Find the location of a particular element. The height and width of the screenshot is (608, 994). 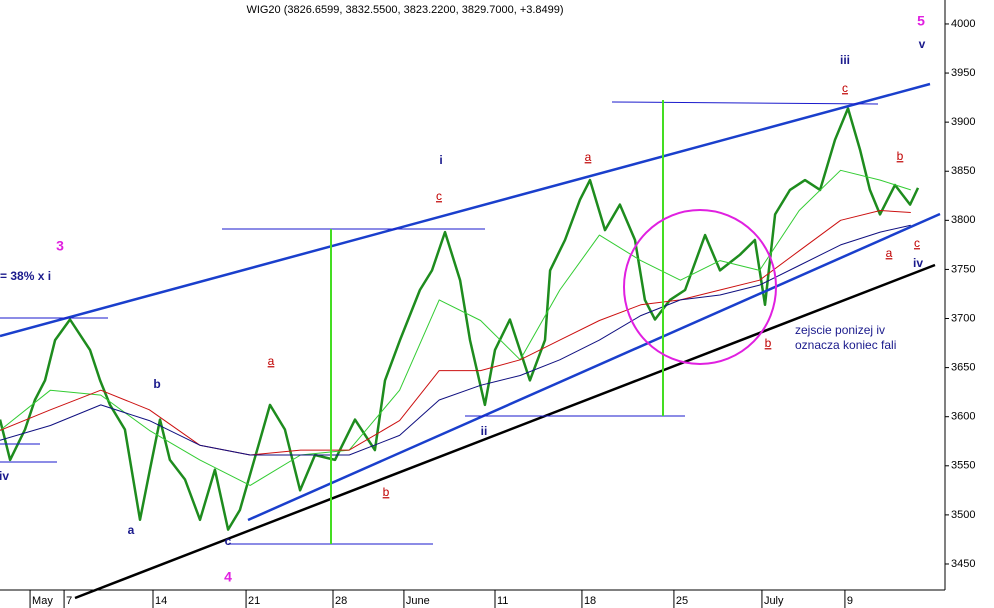

wave-label: 4 is located at coordinates (228, 577).